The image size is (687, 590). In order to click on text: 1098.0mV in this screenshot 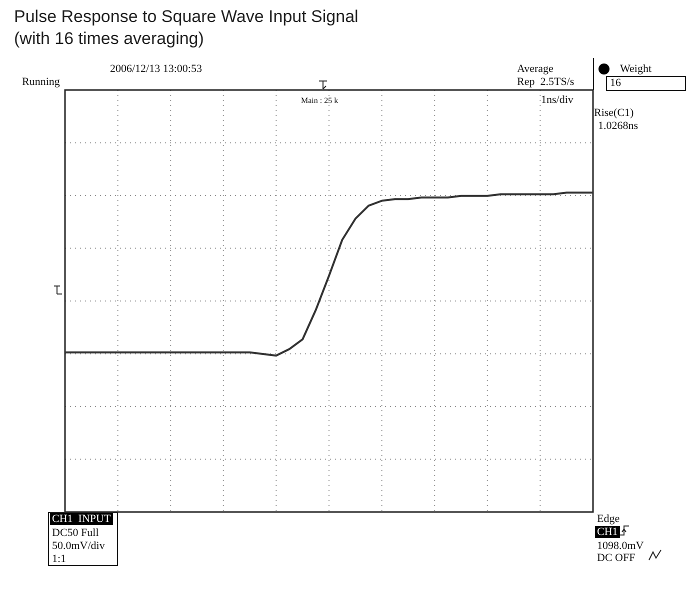, I will do `click(620, 546)`.